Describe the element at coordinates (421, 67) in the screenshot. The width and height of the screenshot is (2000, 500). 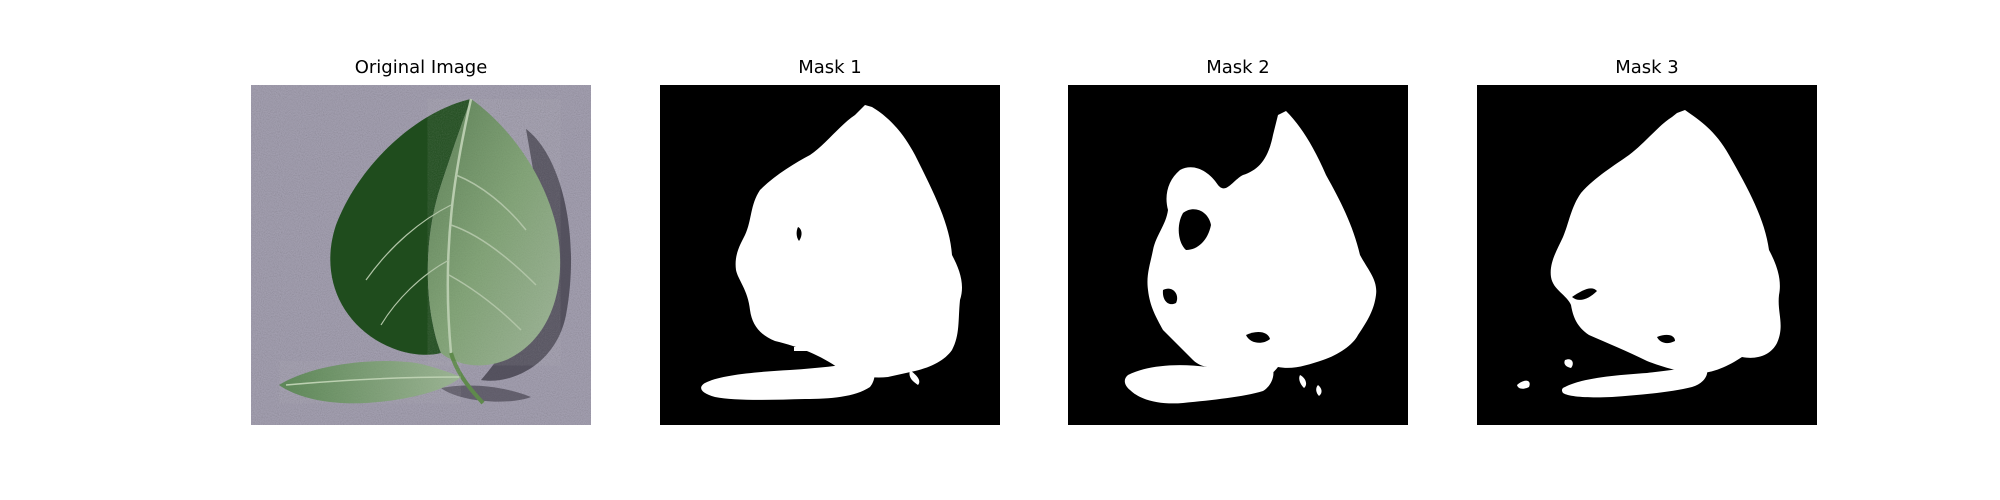
I see `panel-title: Original Image` at that location.